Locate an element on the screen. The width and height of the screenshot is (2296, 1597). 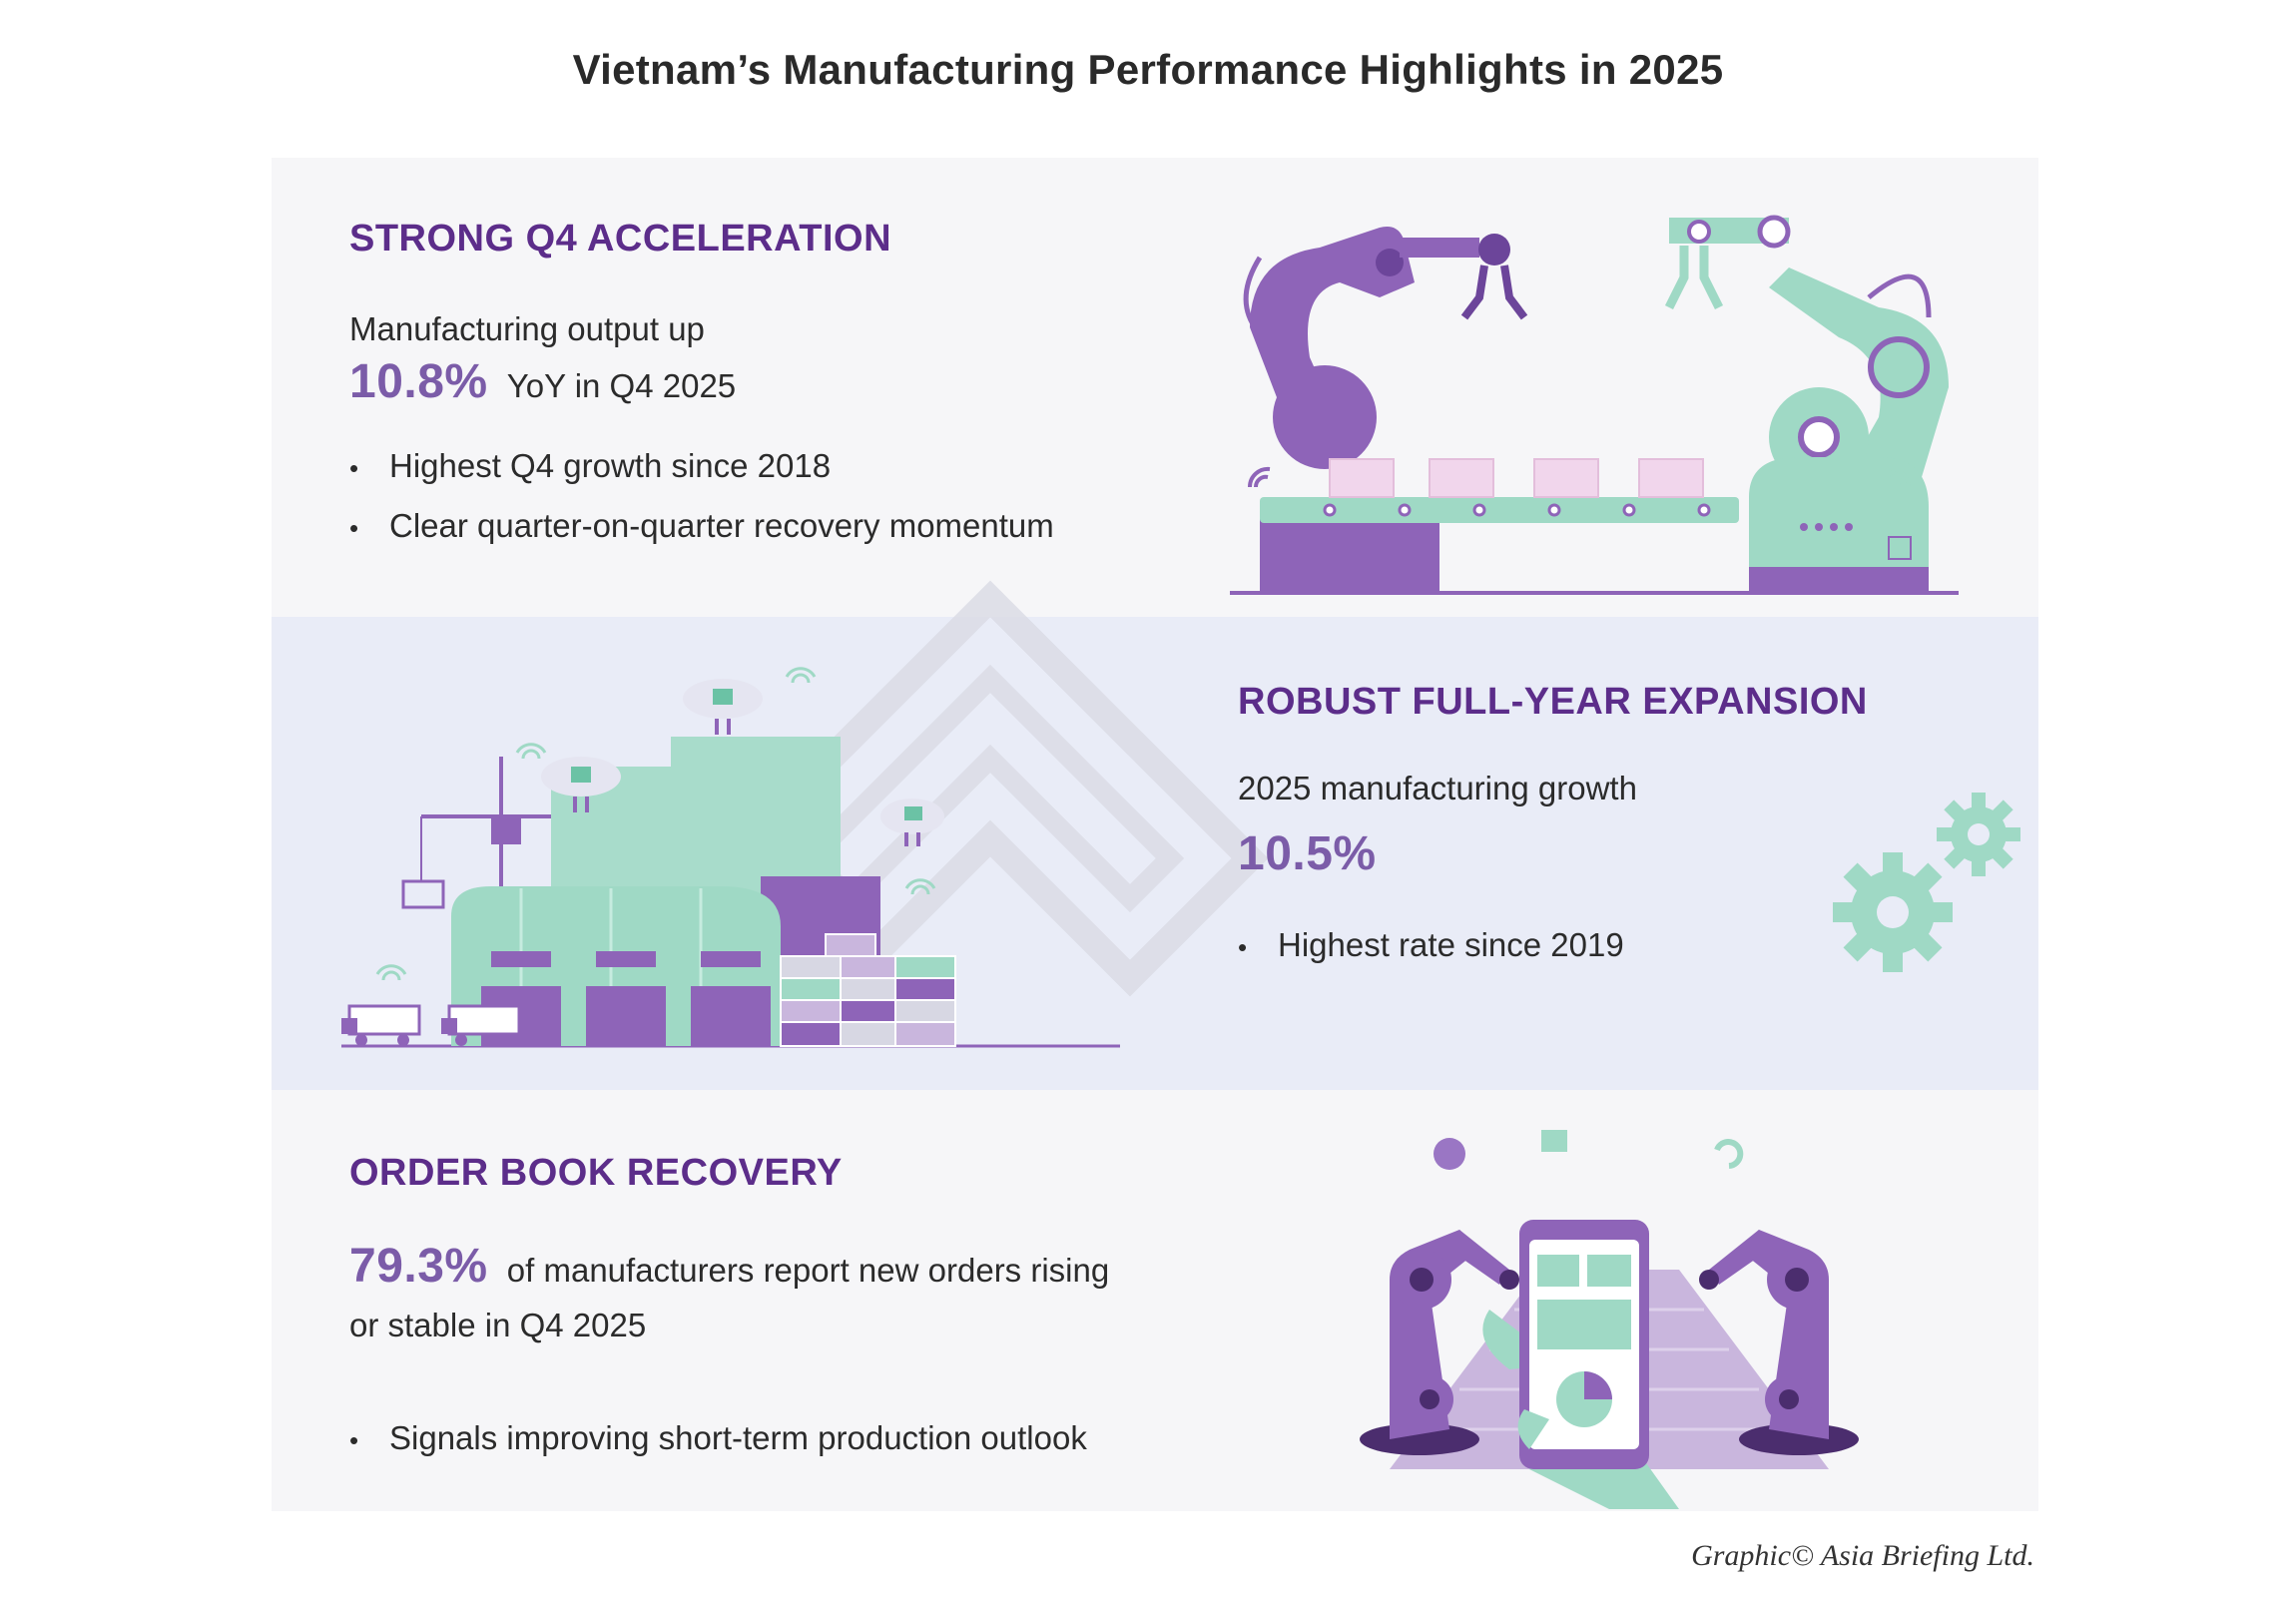
figure-suffix: YoY in Q4 2025 is located at coordinates (622, 385).